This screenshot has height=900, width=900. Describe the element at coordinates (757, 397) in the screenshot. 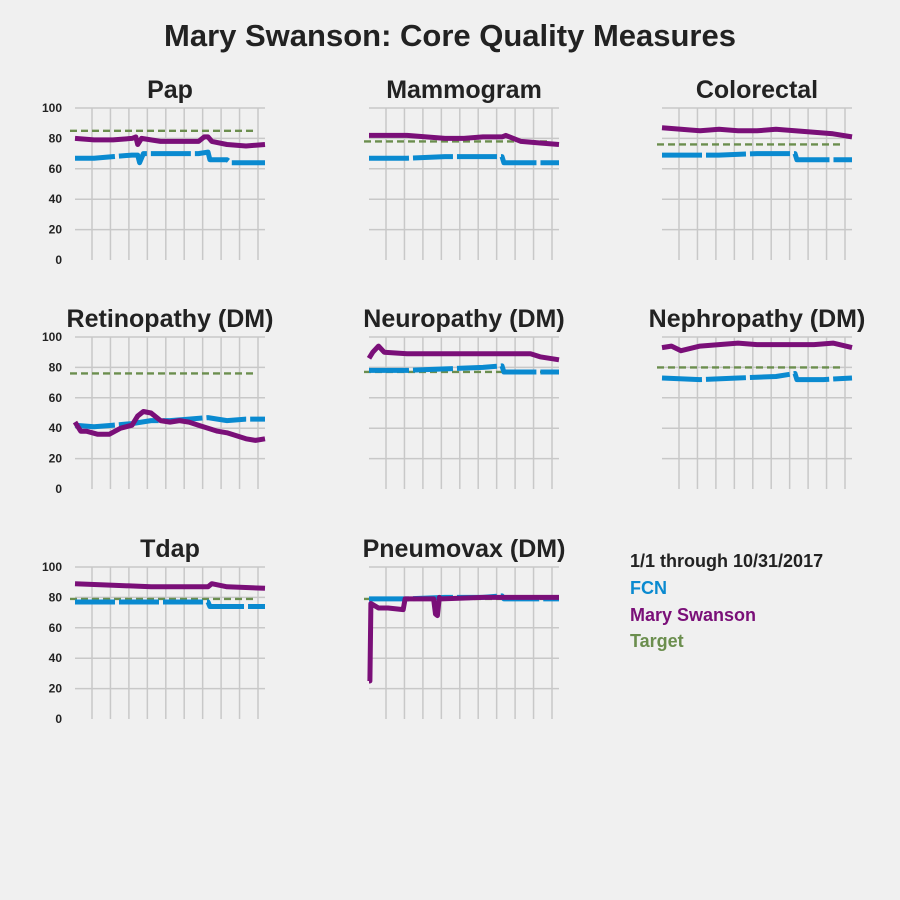

I see `panel-nephropathy-dm: Nephropathy (DM)` at that location.